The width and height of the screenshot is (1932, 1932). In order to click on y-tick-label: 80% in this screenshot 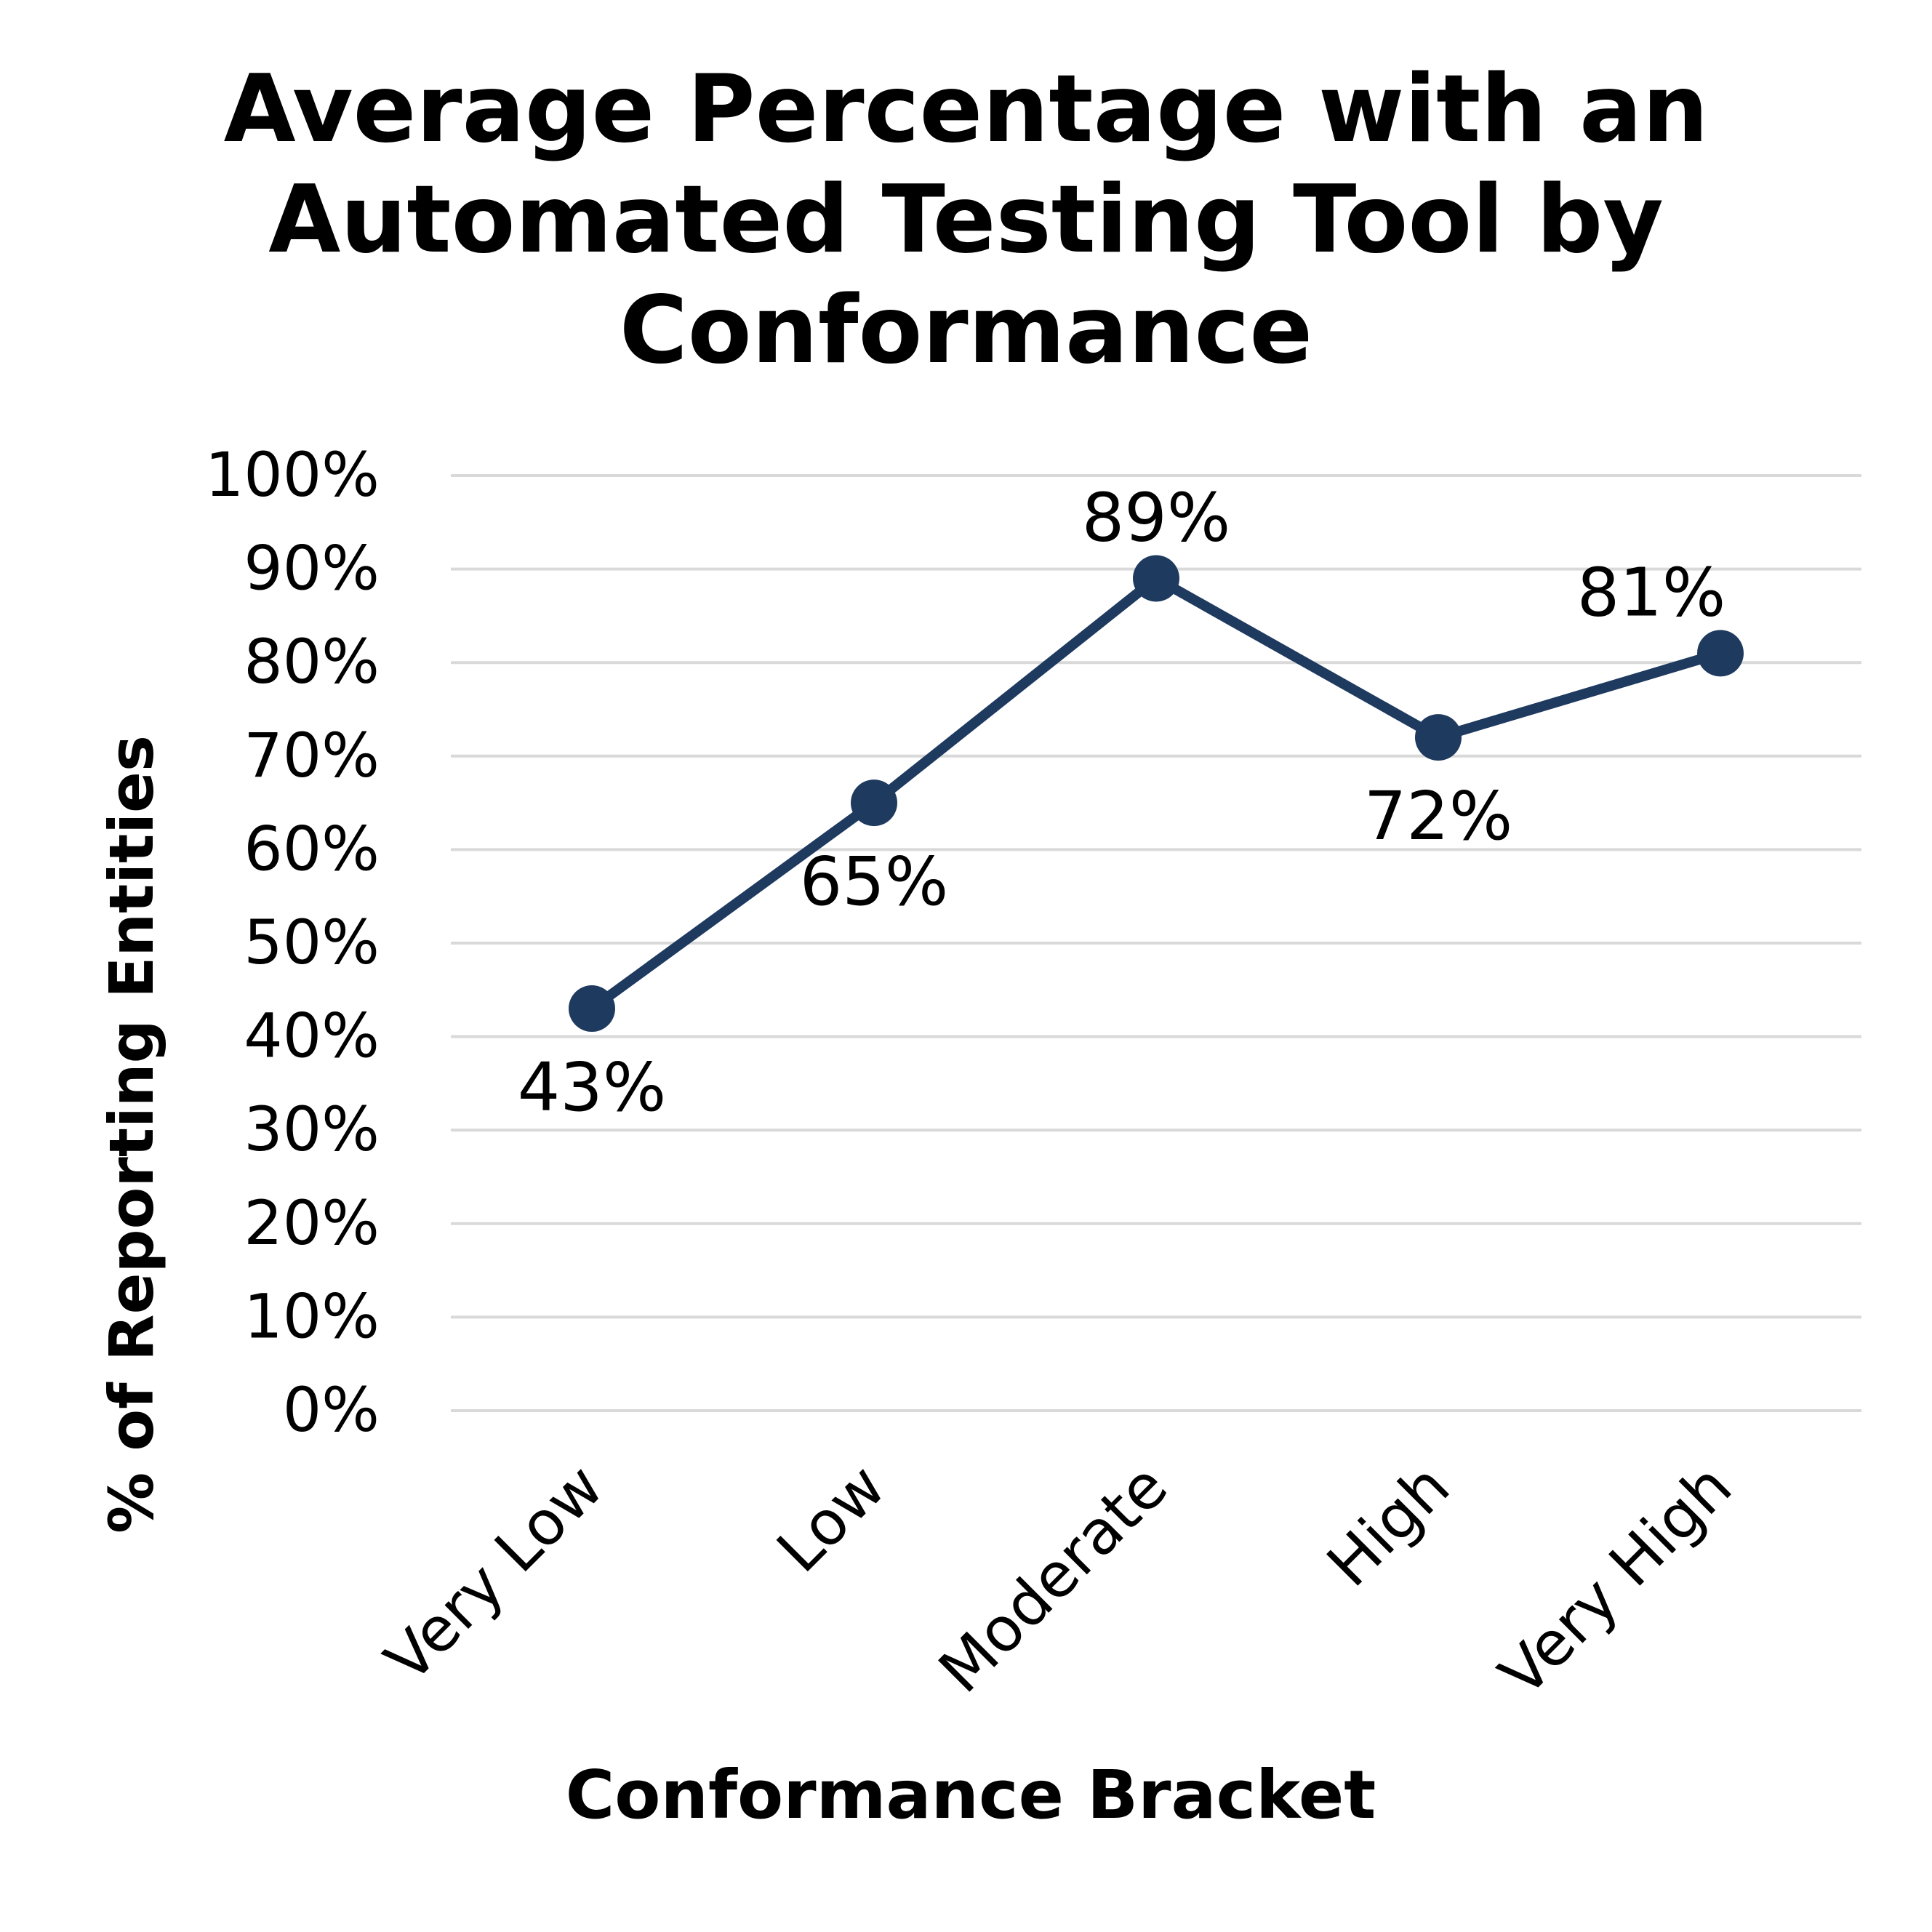, I will do `click(312, 661)`.